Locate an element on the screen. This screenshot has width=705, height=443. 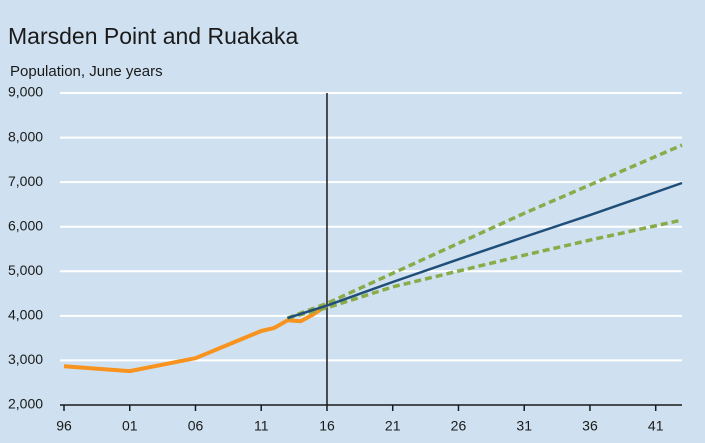
chart-title: Marsden Point and Ruakaka is located at coordinates (153, 36).